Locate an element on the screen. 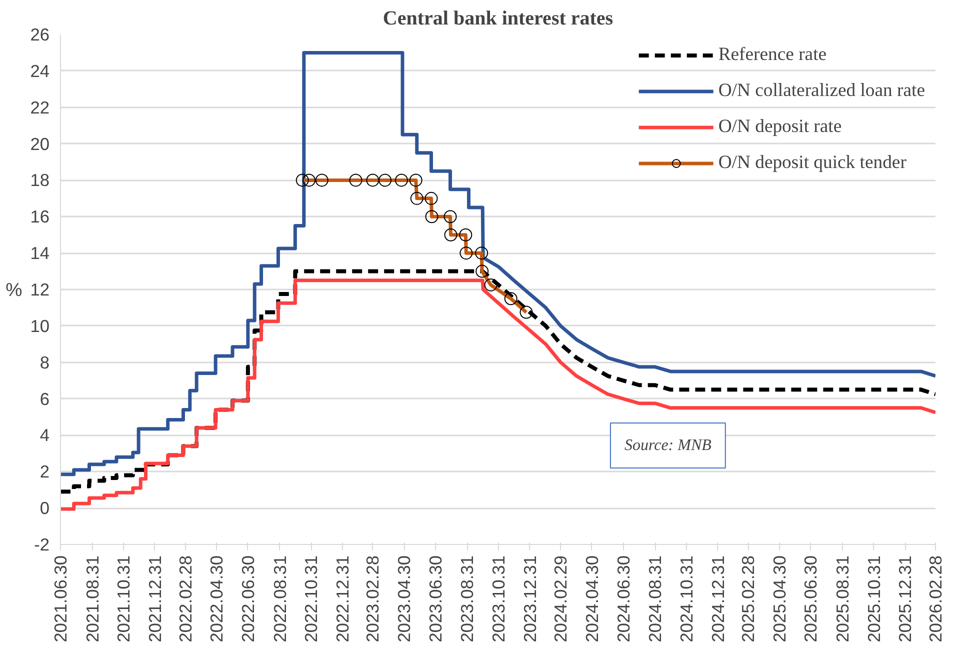 This screenshot has width=960, height=650. x-tick-label: 2023.04.30 is located at coordinates (404, 598).